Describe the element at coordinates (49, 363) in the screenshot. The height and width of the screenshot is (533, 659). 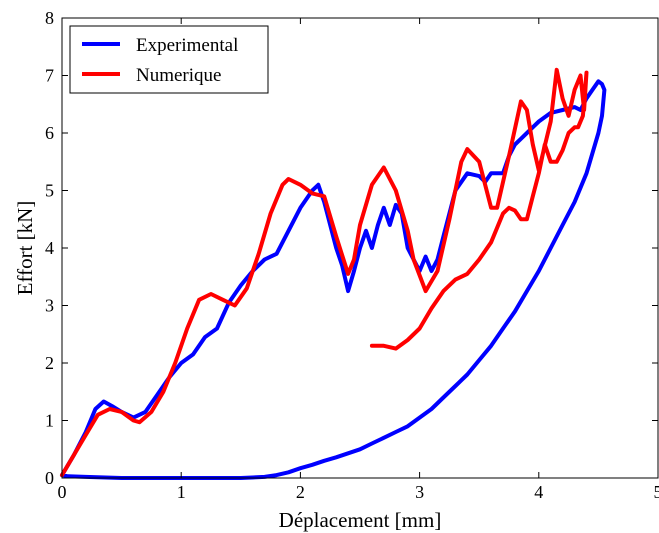
I see `y-tick-label-2: 2` at that location.